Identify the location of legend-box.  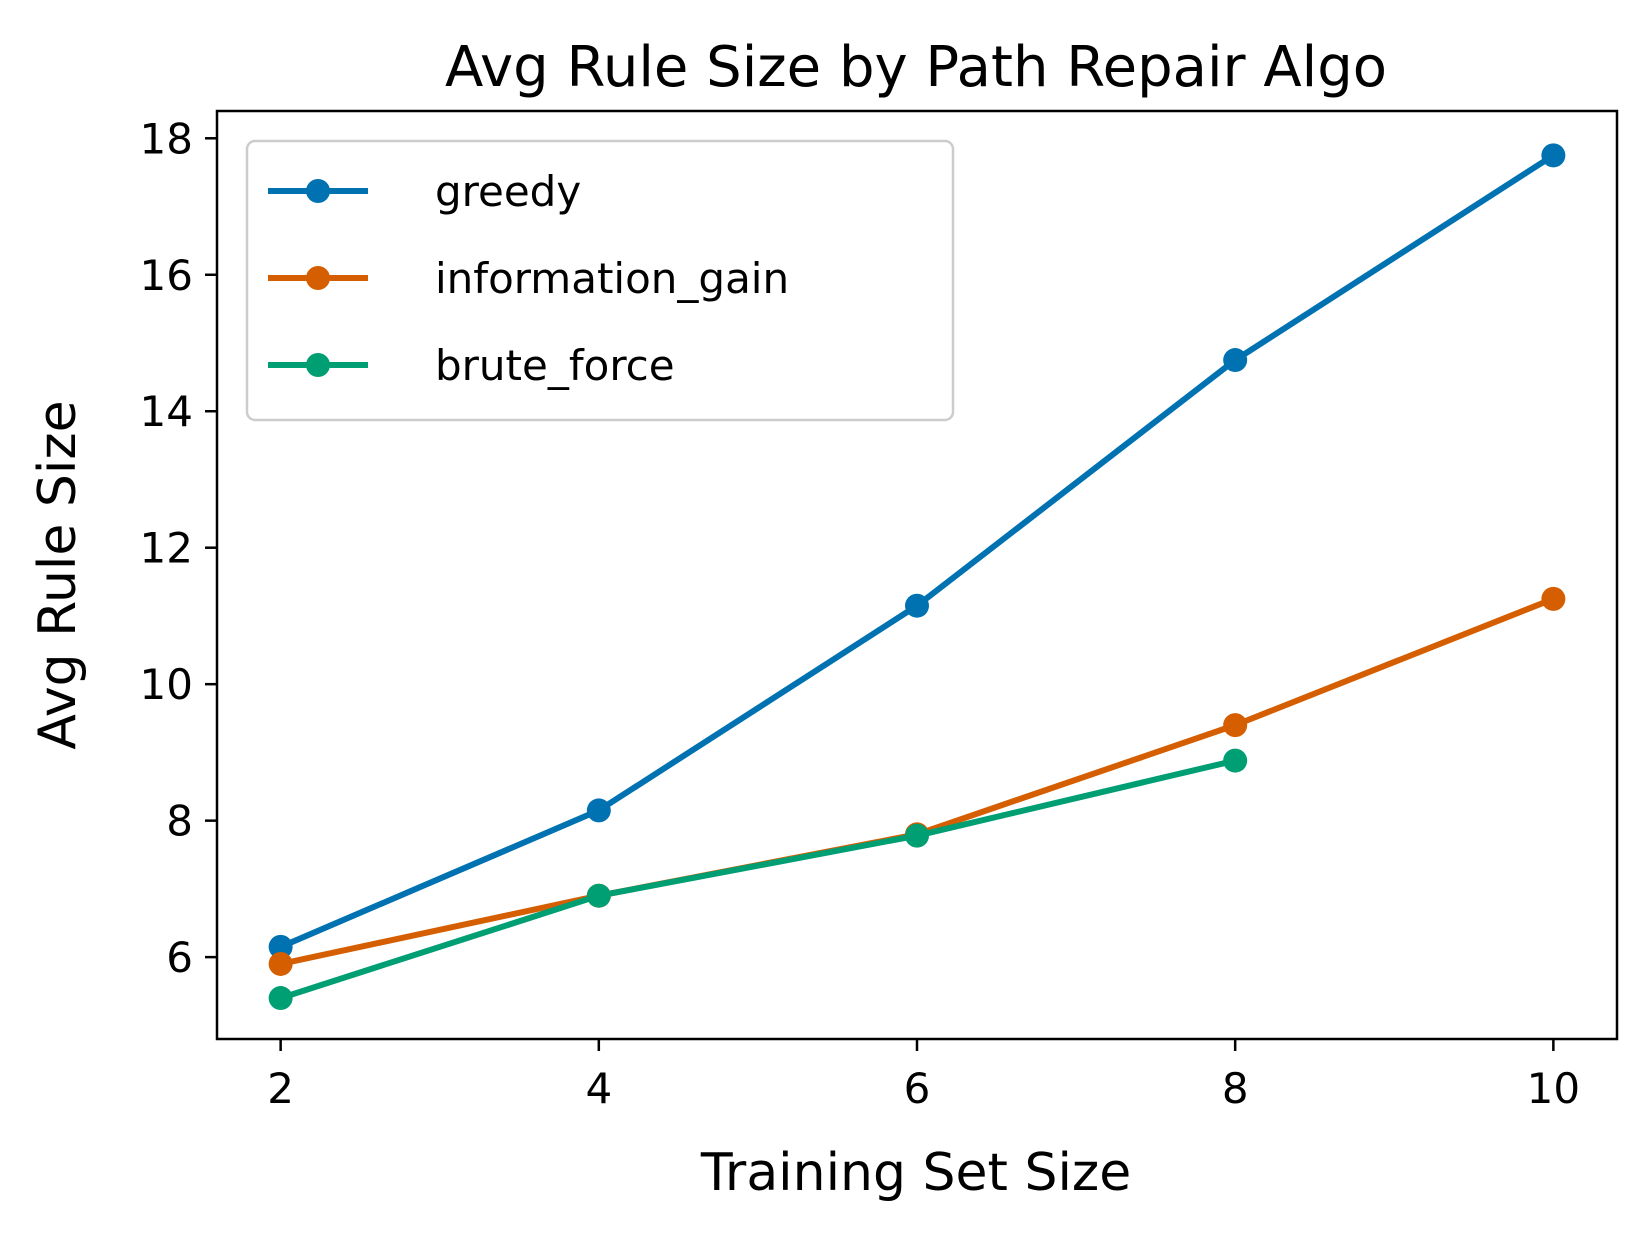
(600, 280).